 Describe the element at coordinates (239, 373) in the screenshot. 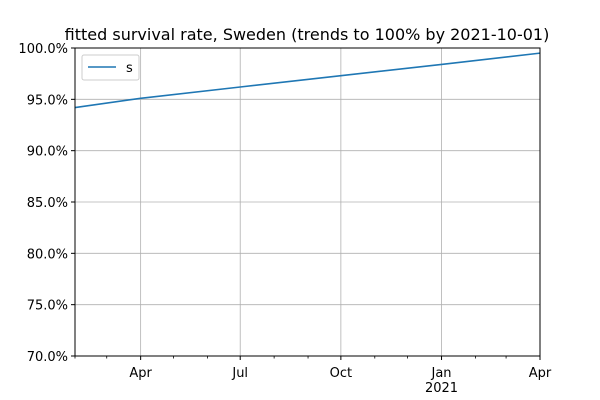

I see `x-tick-label: Jul` at that location.